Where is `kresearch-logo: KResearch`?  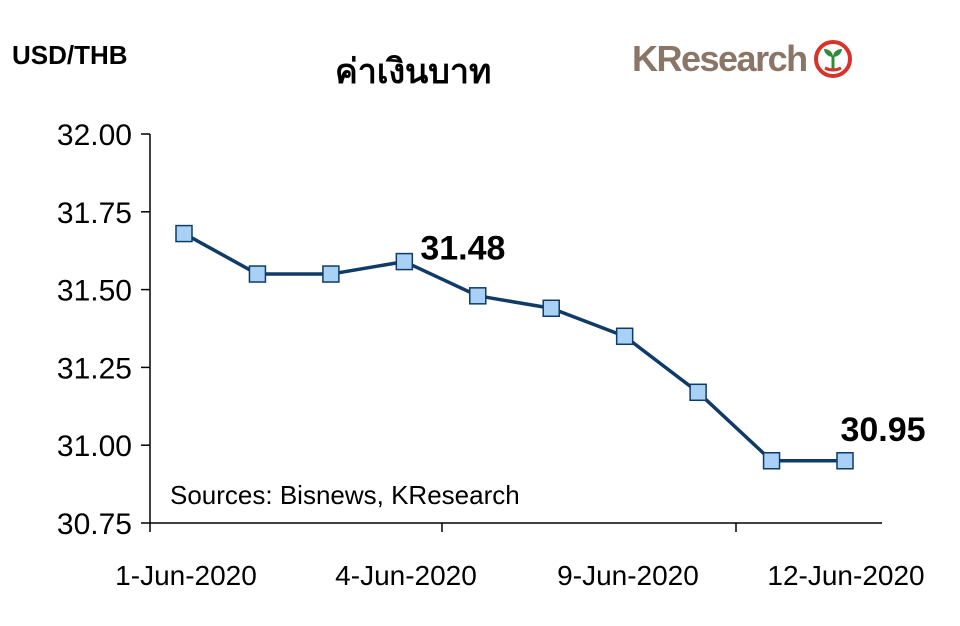 kresearch-logo: KResearch is located at coordinates (742, 59).